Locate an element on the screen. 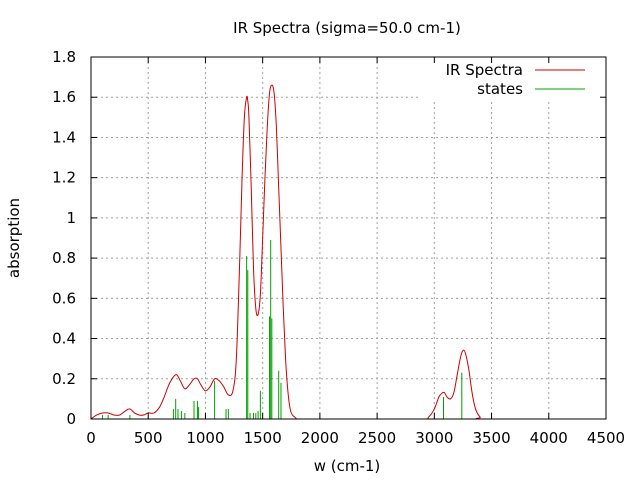 Image resolution: width=640 pixels, height=480 pixels. legend: IR Spectra states is located at coordinates (515, 79).